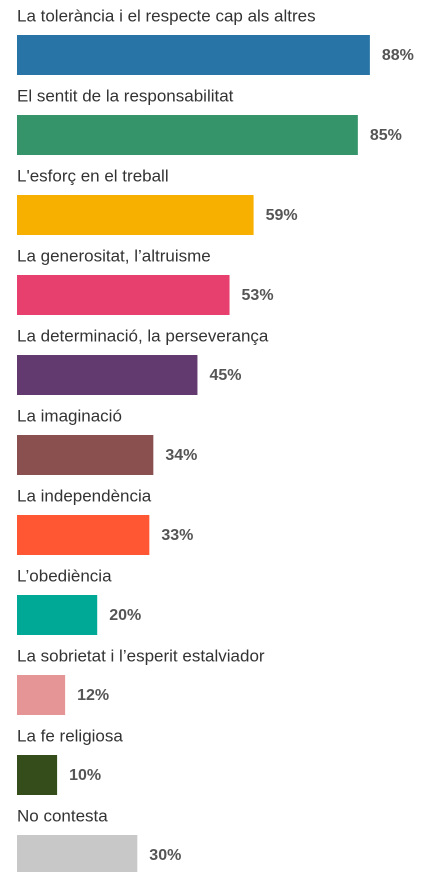 The image size is (421, 872). What do you see at coordinates (114, 255) in the screenshot?
I see `category-label: La generositat, l’altruisme` at bounding box center [114, 255].